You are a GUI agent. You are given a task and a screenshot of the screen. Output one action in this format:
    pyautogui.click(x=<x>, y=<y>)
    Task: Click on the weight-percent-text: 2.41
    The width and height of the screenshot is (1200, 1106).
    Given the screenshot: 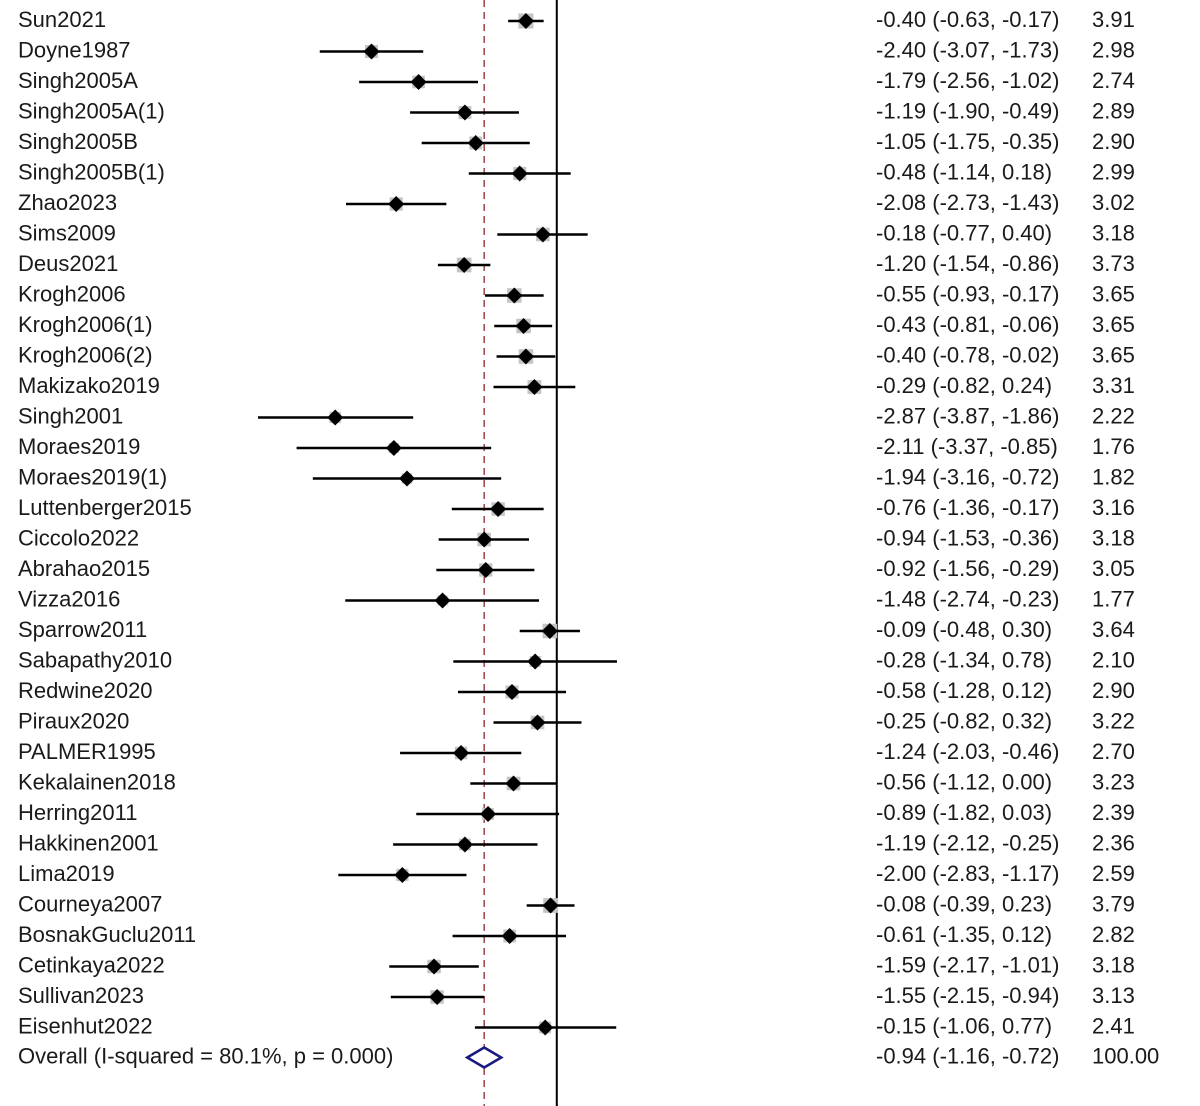 What is the action you would take?
    pyautogui.click(x=1113, y=1025)
    